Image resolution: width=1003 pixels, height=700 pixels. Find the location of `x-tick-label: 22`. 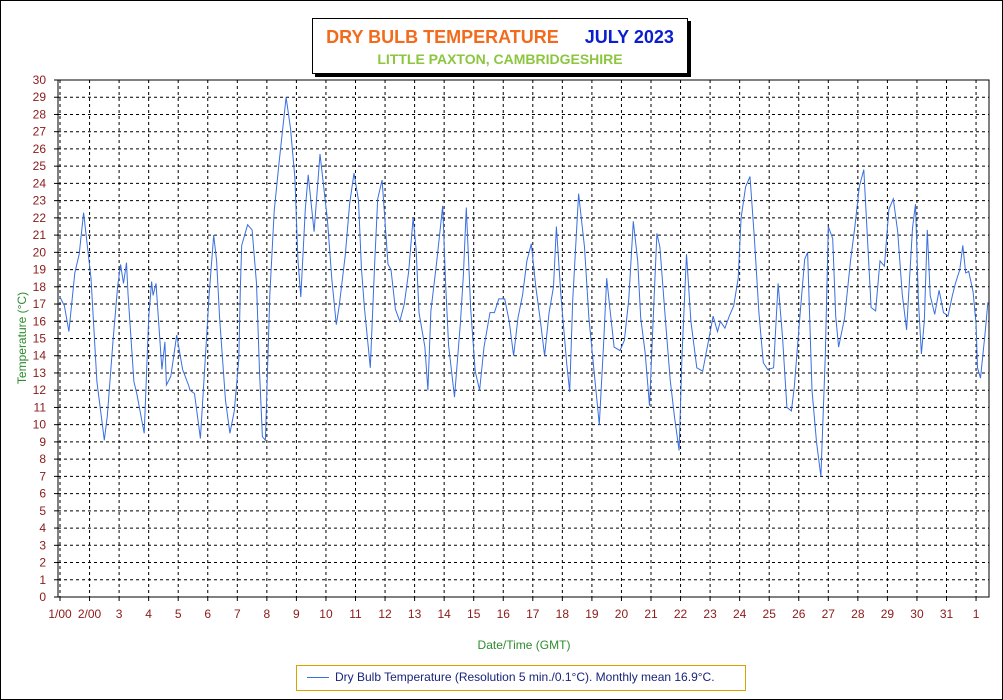

x-tick-label: 22 is located at coordinates (681, 614).